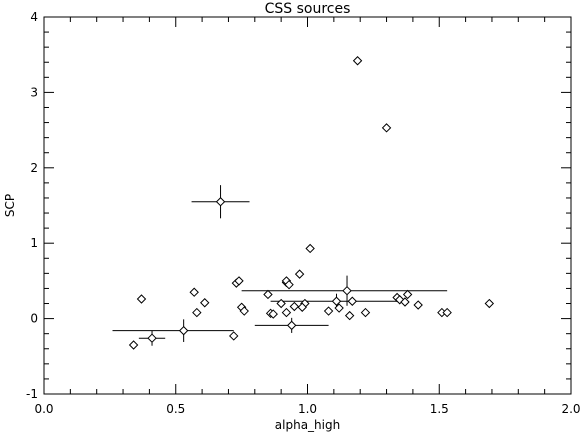 This screenshot has height=434, width=582. Describe the element at coordinates (570, 409) in the screenshot. I see `x-tick-label: 2.0` at that location.